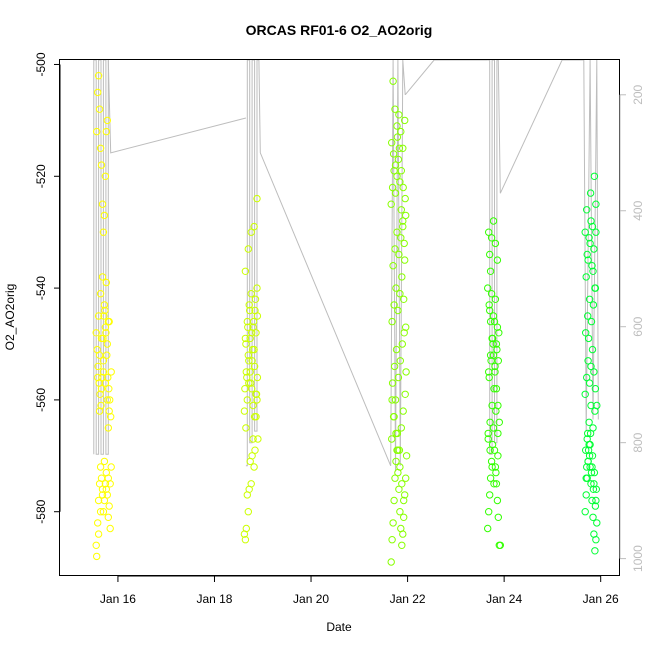 The width and height of the screenshot is (650, 650). What do you see at coordinates (101, 257) in the screenshot?
I see `secondary-line-segment` at bounding box center [101, 257].